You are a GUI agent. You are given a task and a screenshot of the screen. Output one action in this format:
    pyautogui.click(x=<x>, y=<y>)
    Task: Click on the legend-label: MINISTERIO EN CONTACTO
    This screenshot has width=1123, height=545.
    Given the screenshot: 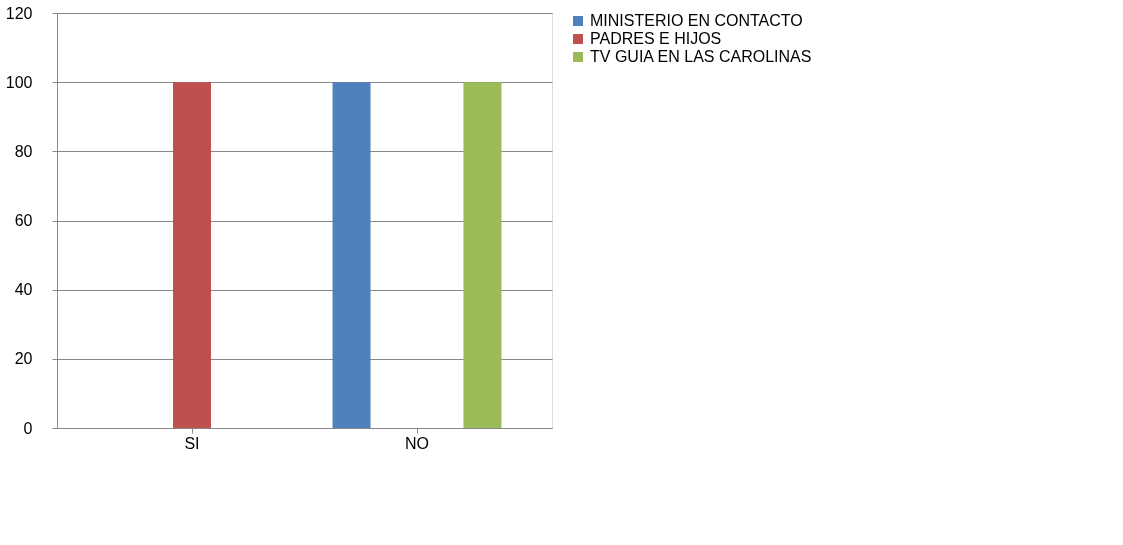 What is the action you would take?
    pyautogui.click(x=696, y=20)
    